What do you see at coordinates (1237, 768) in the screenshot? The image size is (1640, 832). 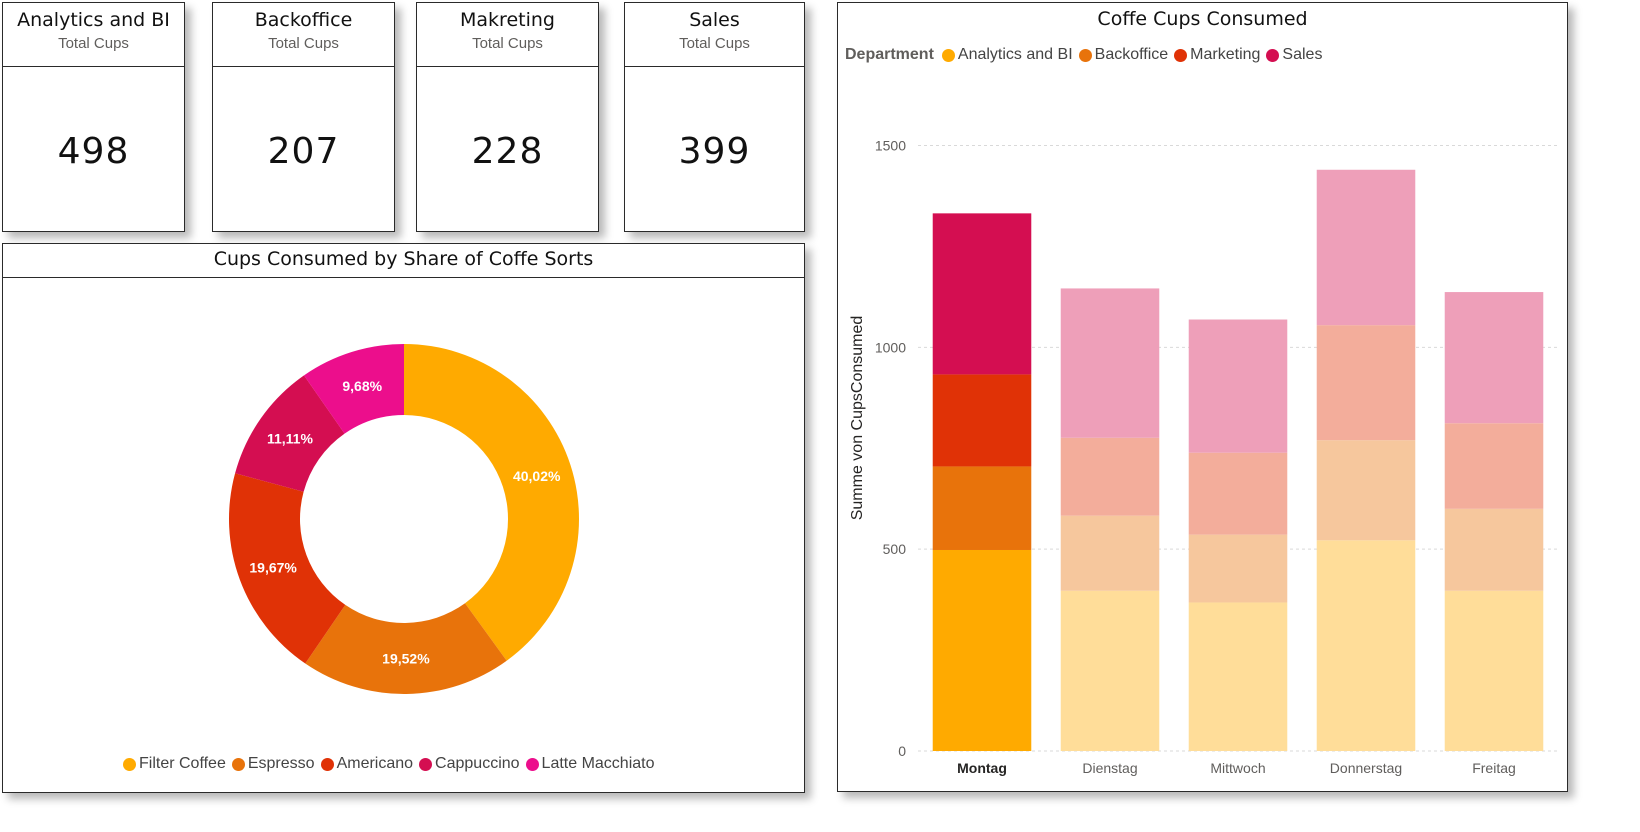 I see `x-tick-label: Mittwoch` at bounding box center [1237, 768].